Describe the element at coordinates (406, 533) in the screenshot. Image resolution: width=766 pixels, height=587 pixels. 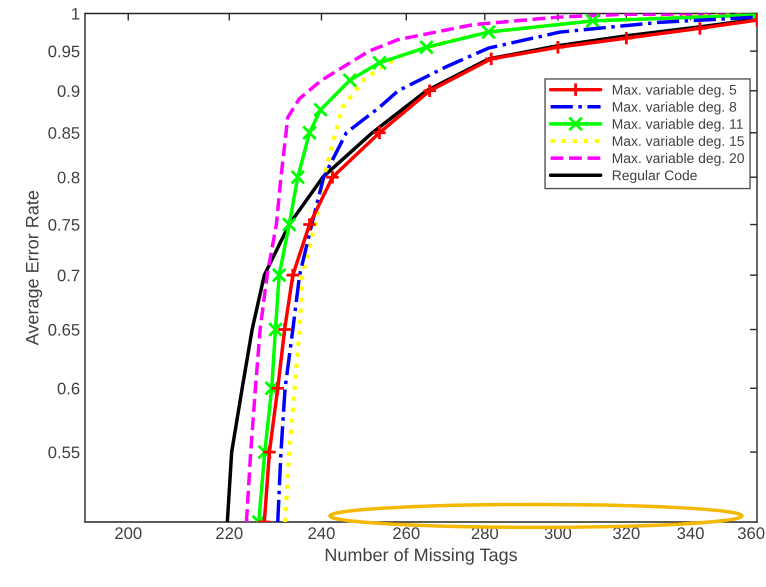
I see `x-tick-label: 260` at that location.